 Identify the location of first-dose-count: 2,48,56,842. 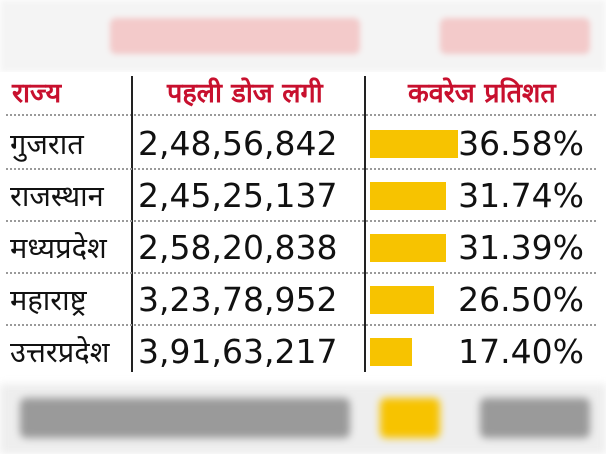
(238, 143).